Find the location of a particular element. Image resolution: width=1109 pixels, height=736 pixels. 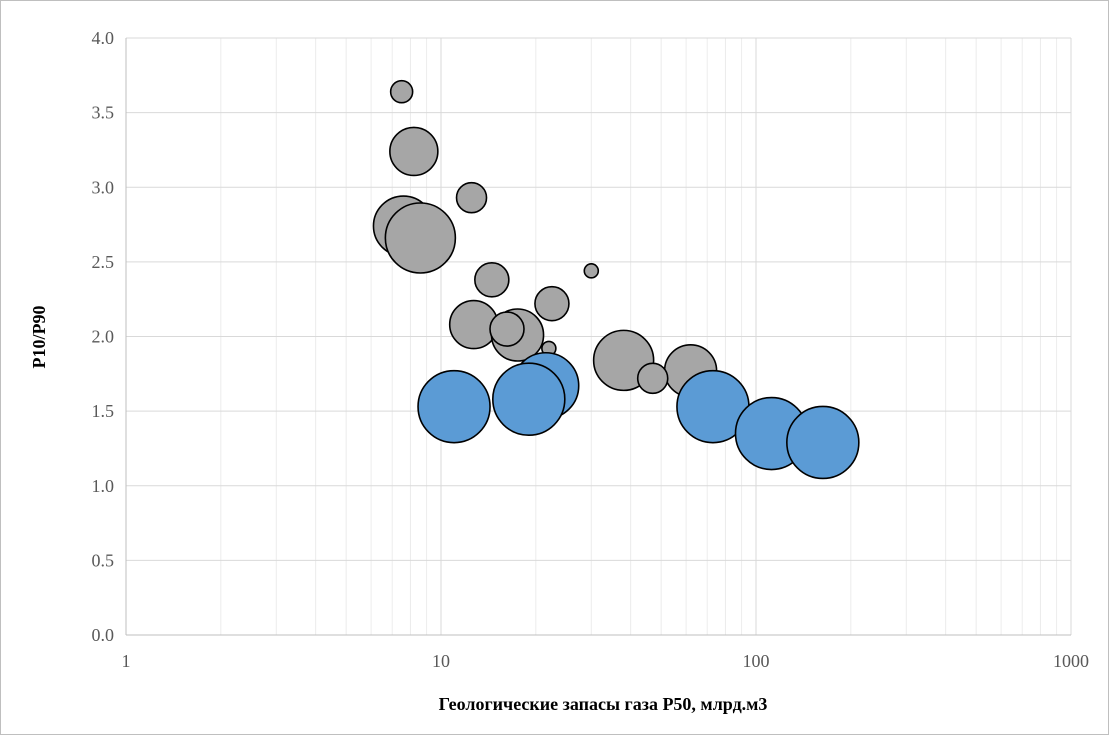

y-tick-label: 0.0 is located at coordinates (103, 635).